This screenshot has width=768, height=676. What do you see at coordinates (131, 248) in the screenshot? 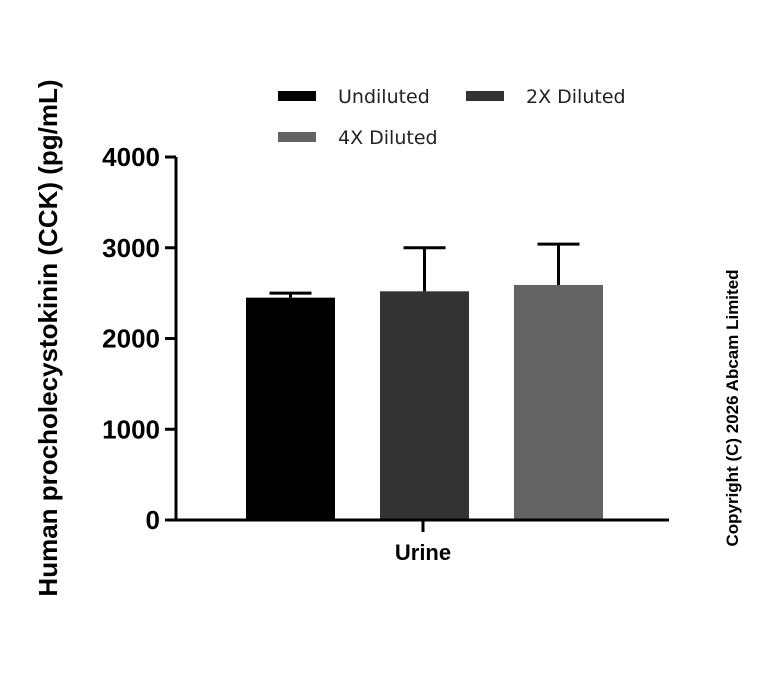
I see `y-tick-label: 3000` at bounding box center [131, 248].